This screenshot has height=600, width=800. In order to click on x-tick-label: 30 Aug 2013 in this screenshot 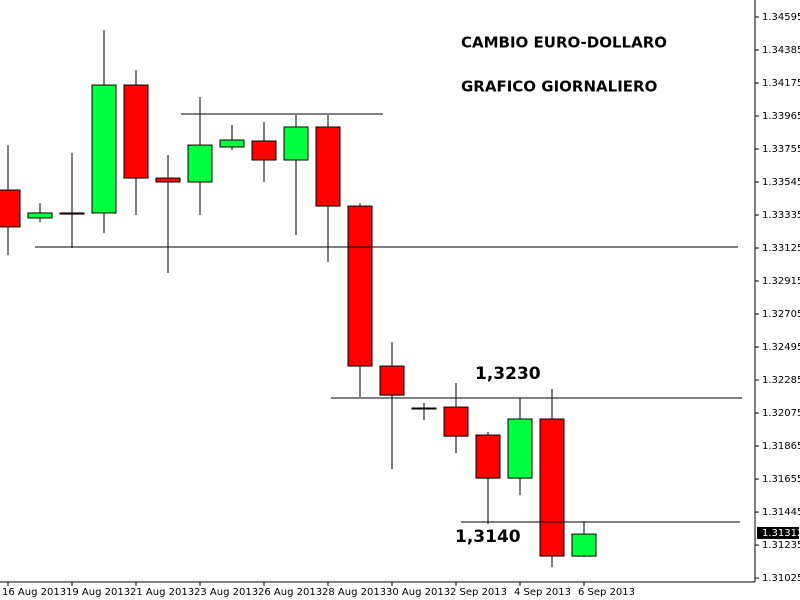, I will do `click(418, 592)`.